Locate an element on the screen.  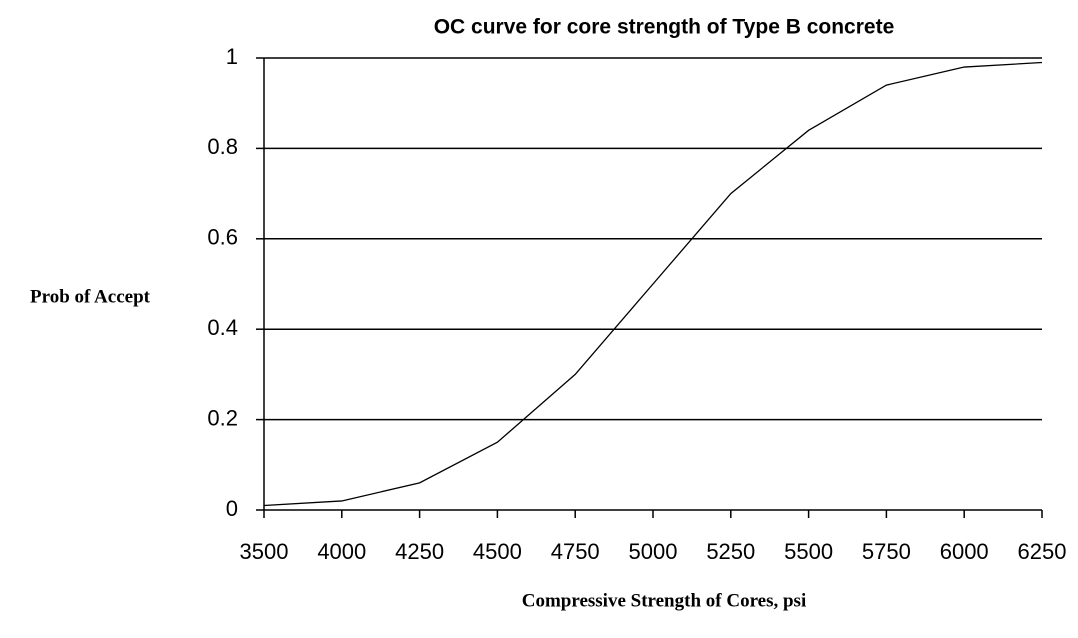
y-tick-label: 0.2 is located at coordinates (222, 417).